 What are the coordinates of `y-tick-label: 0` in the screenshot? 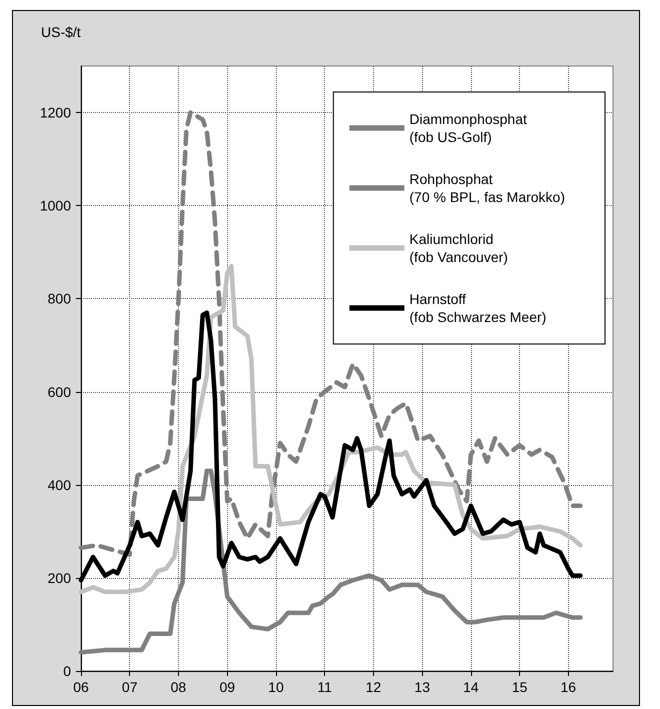 It's located at (67, 671).